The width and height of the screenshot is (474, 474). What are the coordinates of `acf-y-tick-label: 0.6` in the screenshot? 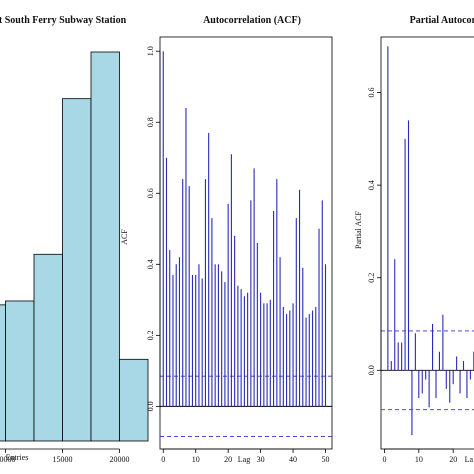 It's located at (150, 193).